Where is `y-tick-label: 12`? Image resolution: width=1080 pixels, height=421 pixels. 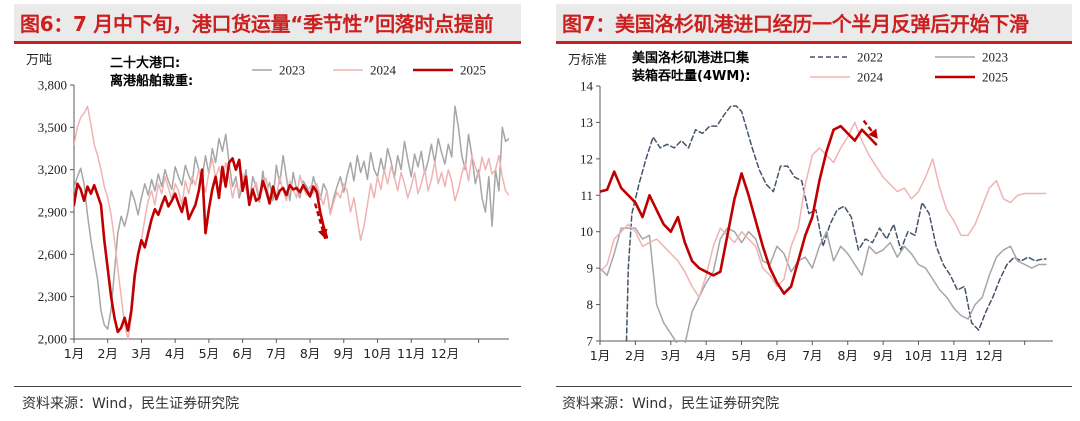 y-tick-label: 12 is located at coordinates (586, 158).